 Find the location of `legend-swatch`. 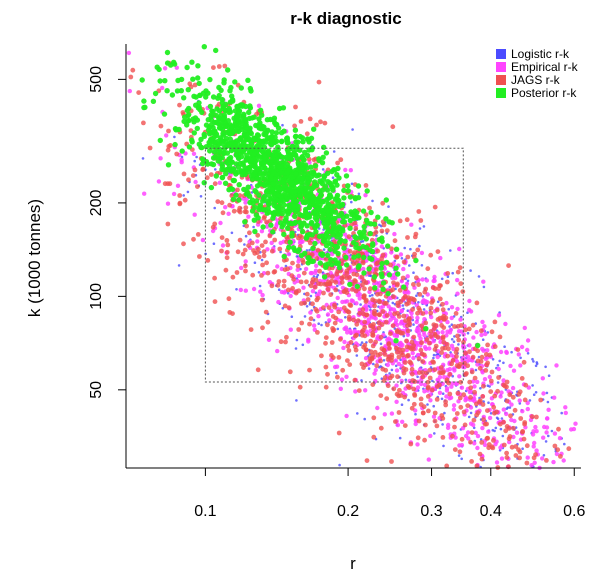

legend-swatch is located at coordinates (501, 67).